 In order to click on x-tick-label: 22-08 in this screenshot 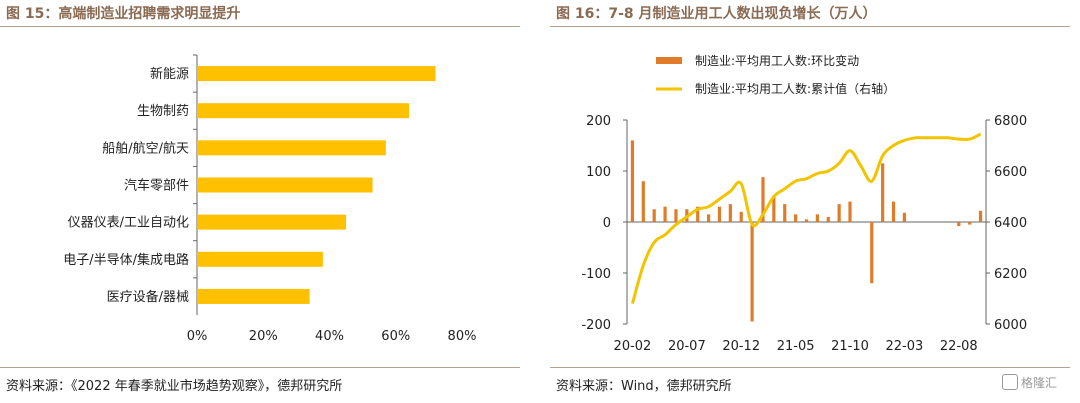, I will do `click(959, 346)`.